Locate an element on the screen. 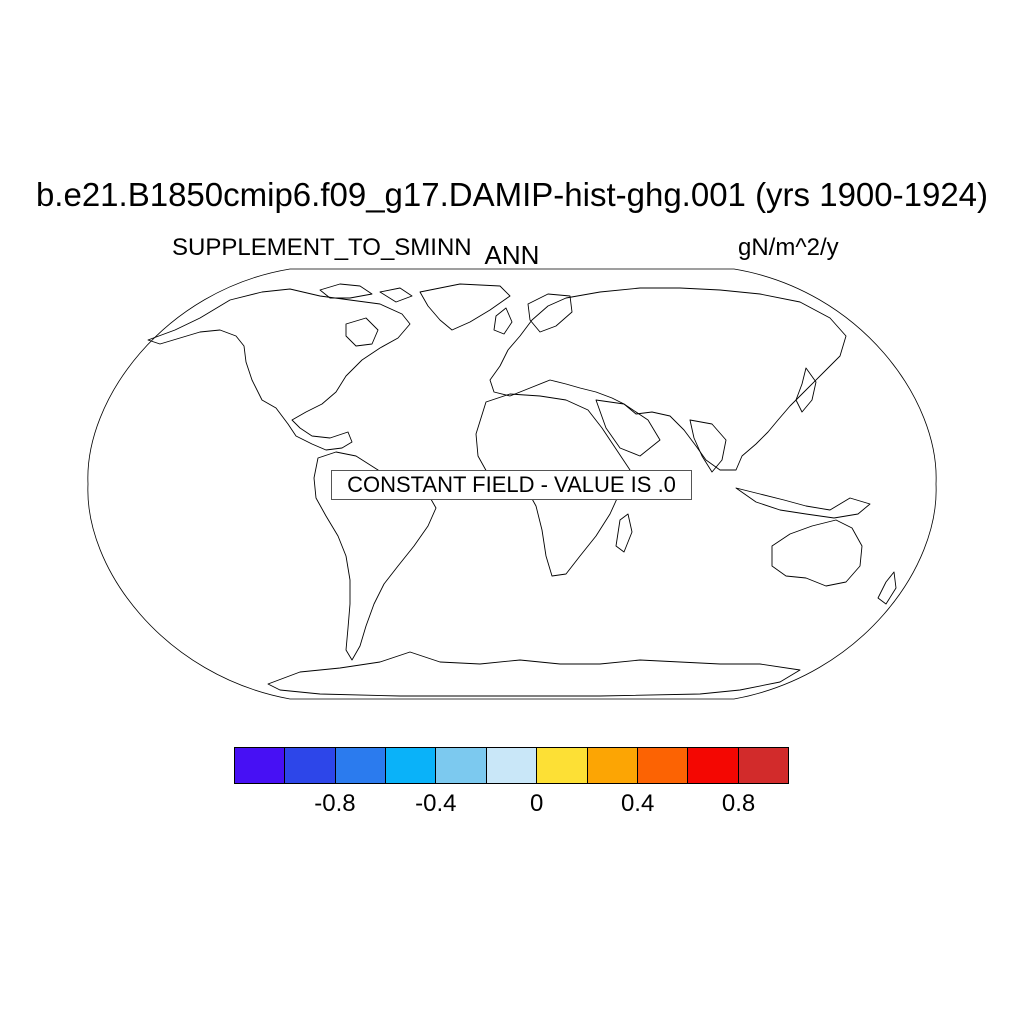  variable-label: SUPPLEMENT_TO_SMINN is located at coordinates (322, 247).